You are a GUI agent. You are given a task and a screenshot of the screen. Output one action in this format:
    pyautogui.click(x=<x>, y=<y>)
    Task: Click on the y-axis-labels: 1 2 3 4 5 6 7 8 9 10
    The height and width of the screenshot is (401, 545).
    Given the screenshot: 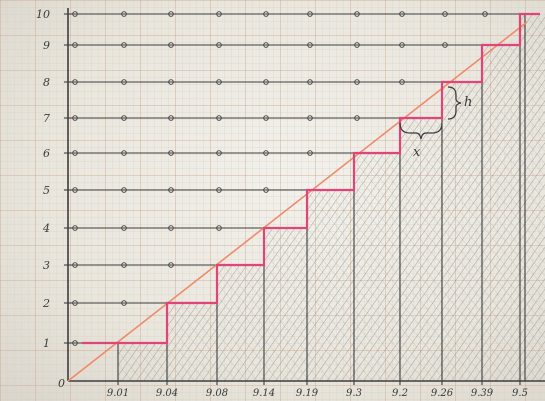 What is the action you would take?
    pyautogui.click(x=43, y=179)
    